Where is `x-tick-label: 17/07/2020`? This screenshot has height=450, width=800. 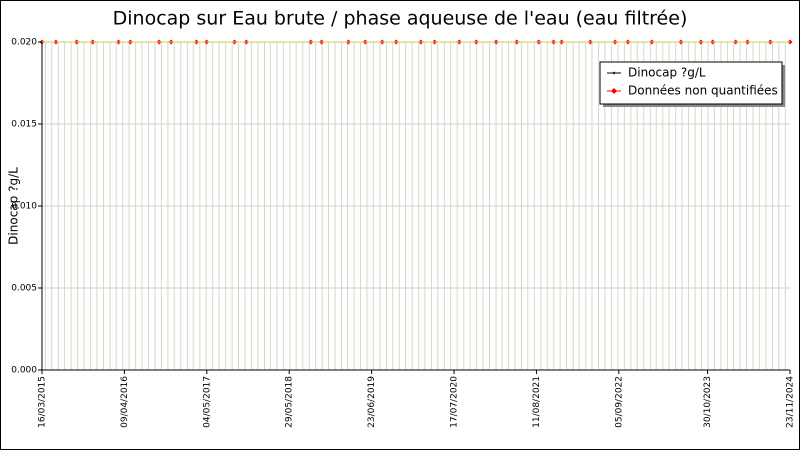 x-tick-label: 17/07/2020 is located at coordinates (455, 402).